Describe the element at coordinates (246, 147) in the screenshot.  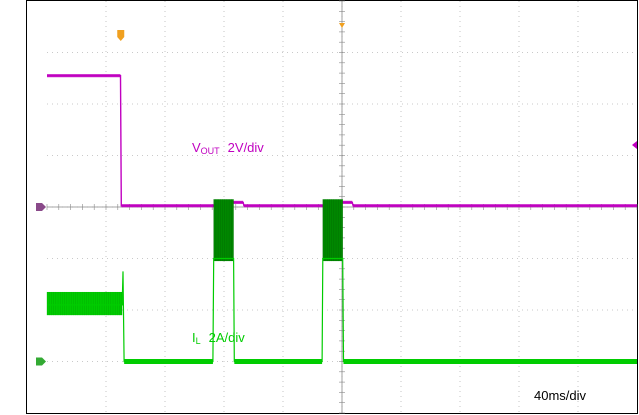
I see `vout-label-scale: 2V/div` at that location.